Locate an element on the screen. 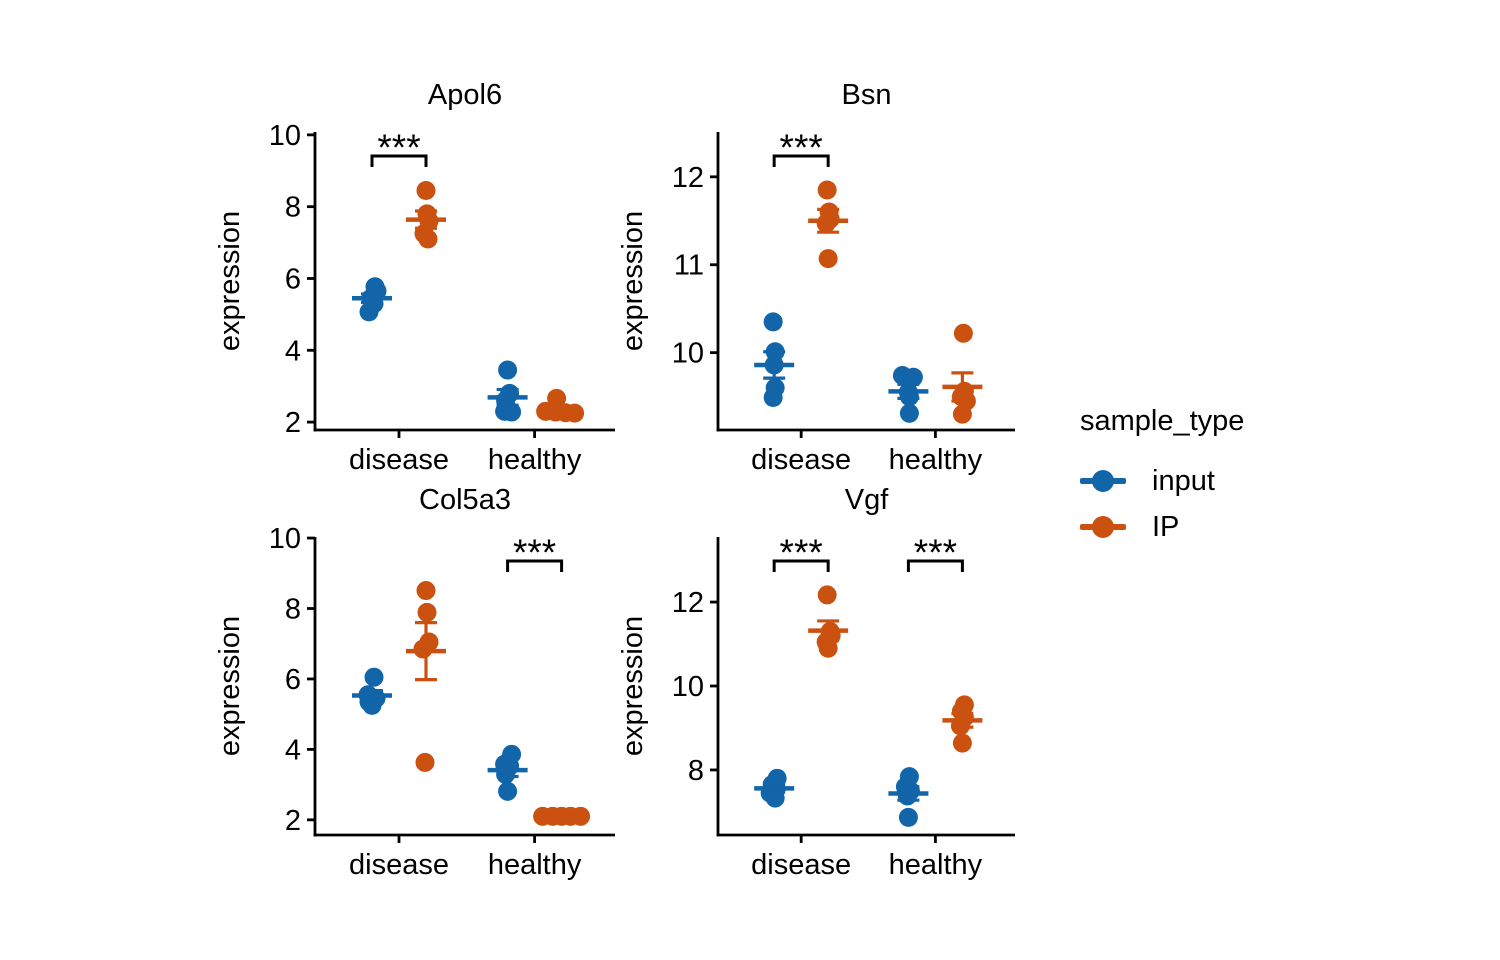  panel-Apol6: Apol6 2 4 6 8 10 expression disease healthy *** is located at coordinates (414, 277).